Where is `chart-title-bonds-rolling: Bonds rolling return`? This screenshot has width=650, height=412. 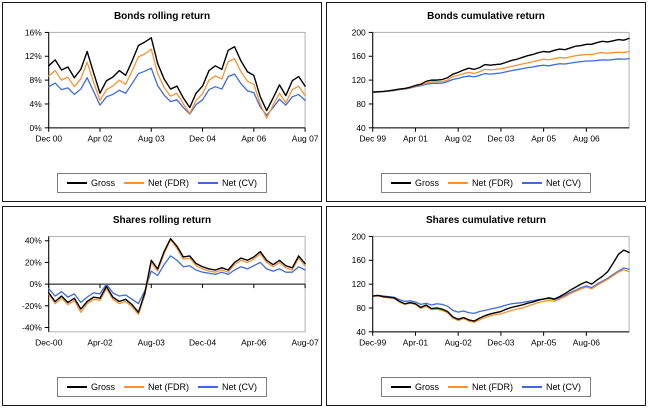
chart-title-bonds-rolling: Bonds rolling return is located at coordinates (162, 16).